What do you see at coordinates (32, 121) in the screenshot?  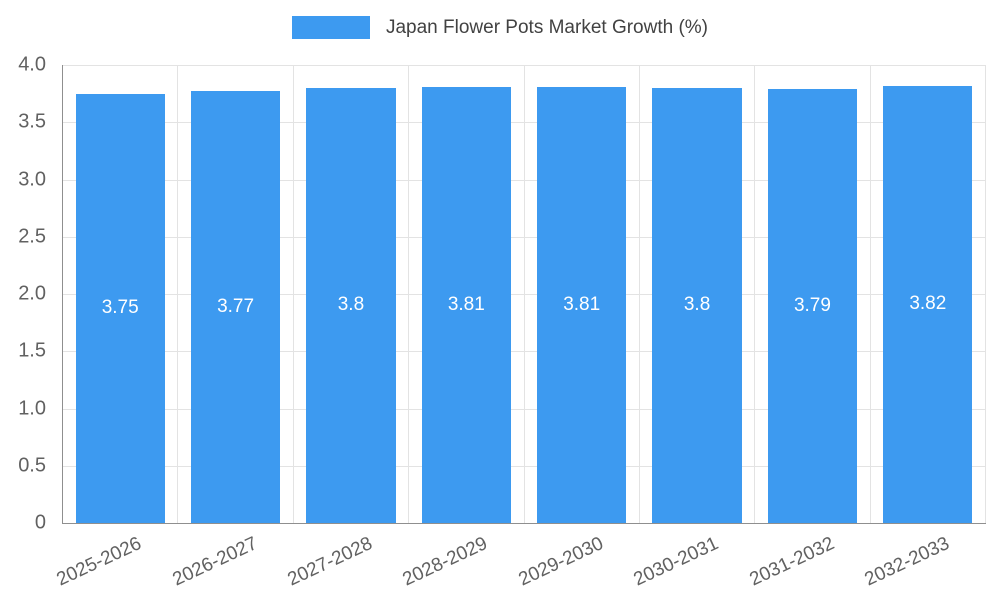 I see `y-tick-label: 3.5` at bounding box center [32, 121].